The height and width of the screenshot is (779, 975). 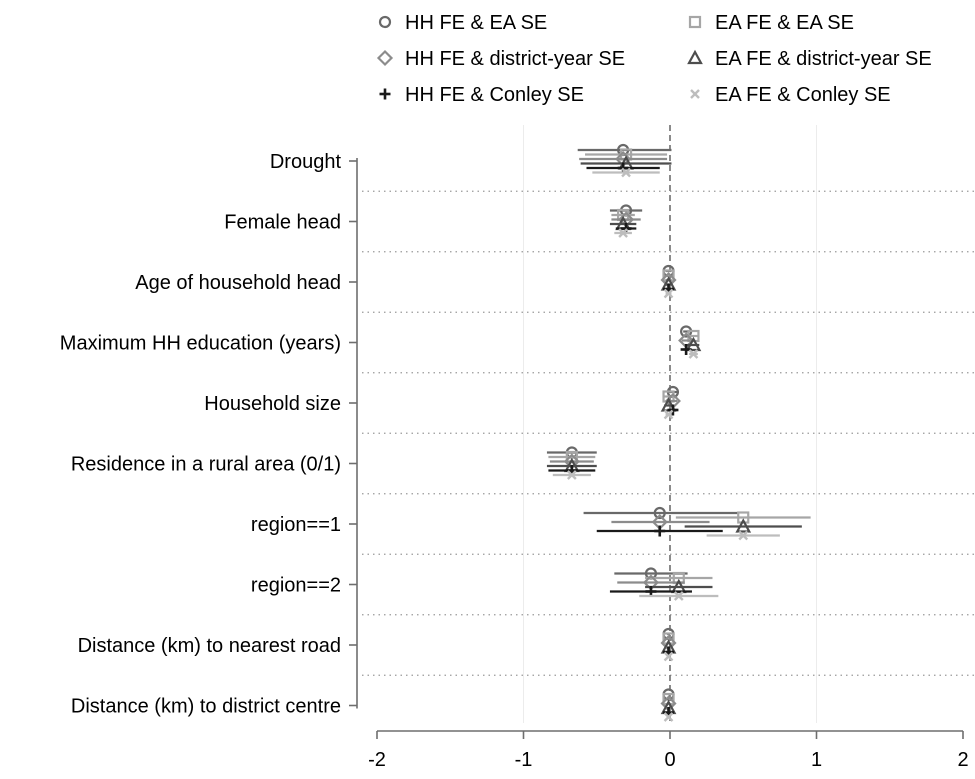 I want to click on legend-label: HH FE & EA SE, so click(x=476, y=23).